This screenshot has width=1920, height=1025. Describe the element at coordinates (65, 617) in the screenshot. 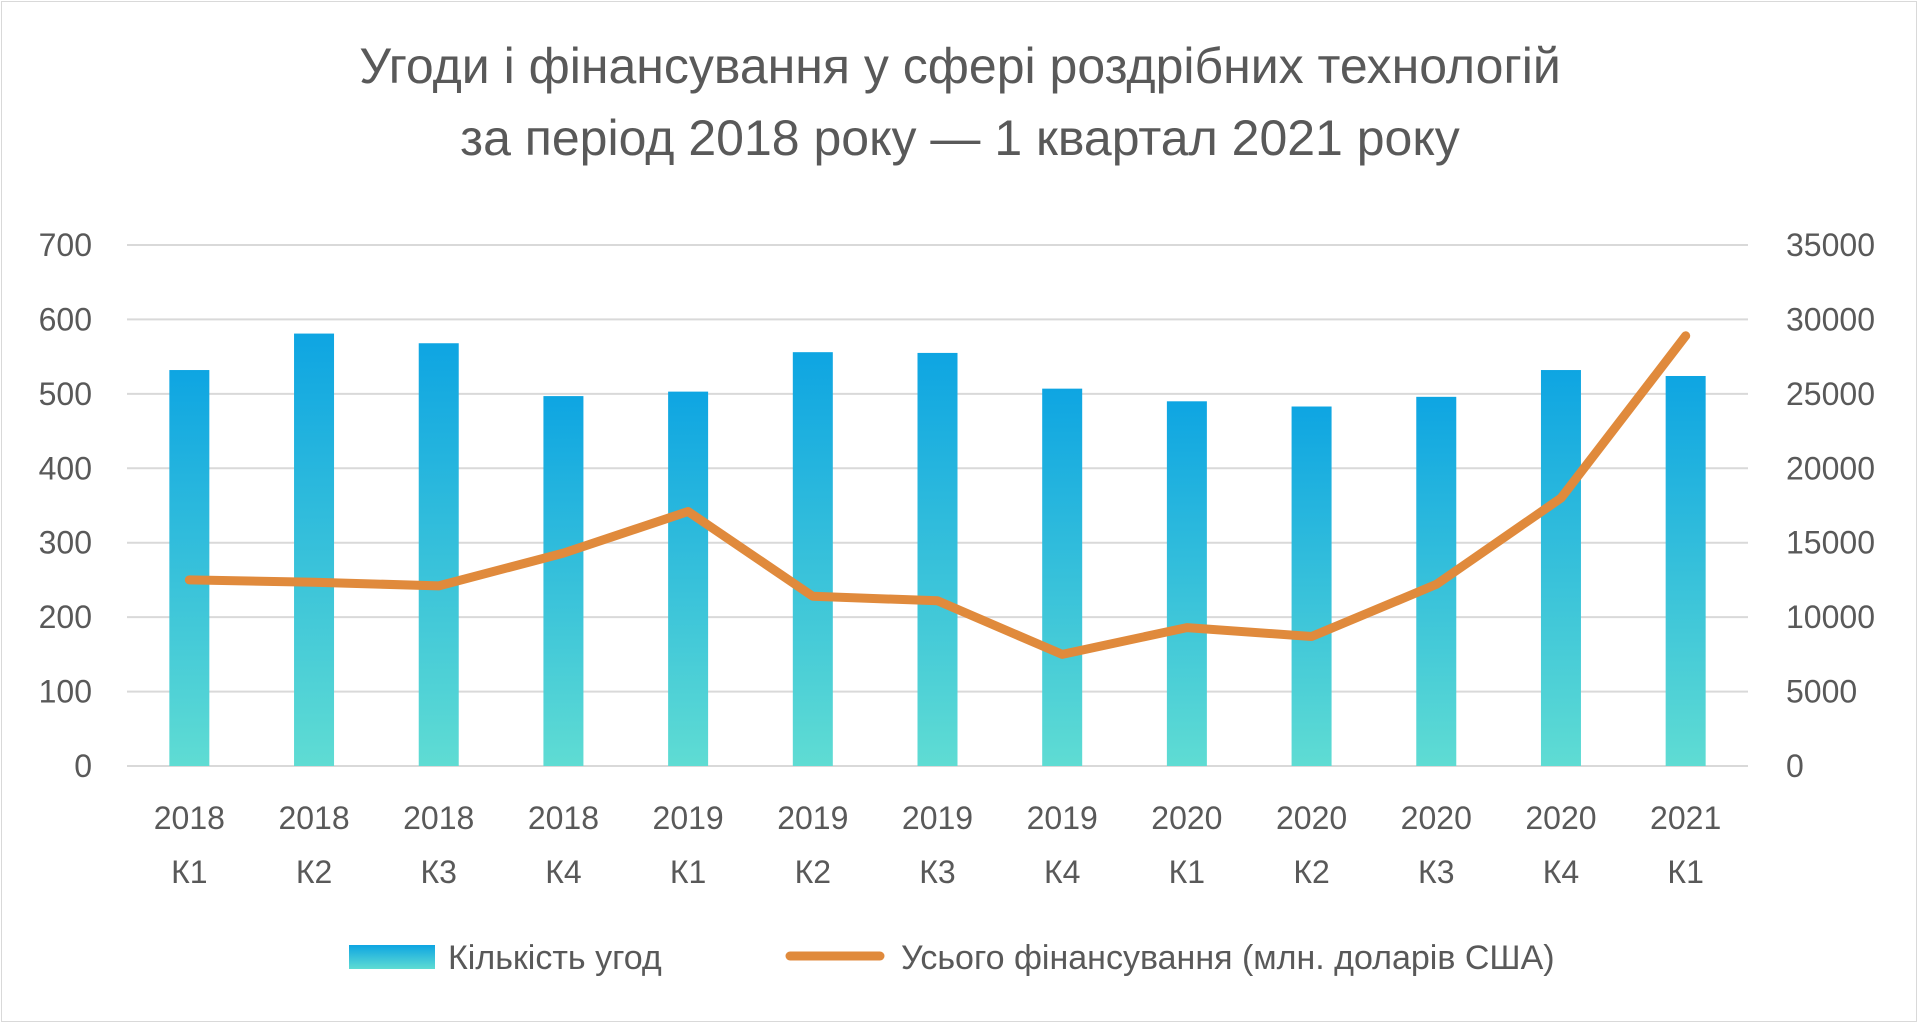

I see `y-left-tick-label: 200` at that location.